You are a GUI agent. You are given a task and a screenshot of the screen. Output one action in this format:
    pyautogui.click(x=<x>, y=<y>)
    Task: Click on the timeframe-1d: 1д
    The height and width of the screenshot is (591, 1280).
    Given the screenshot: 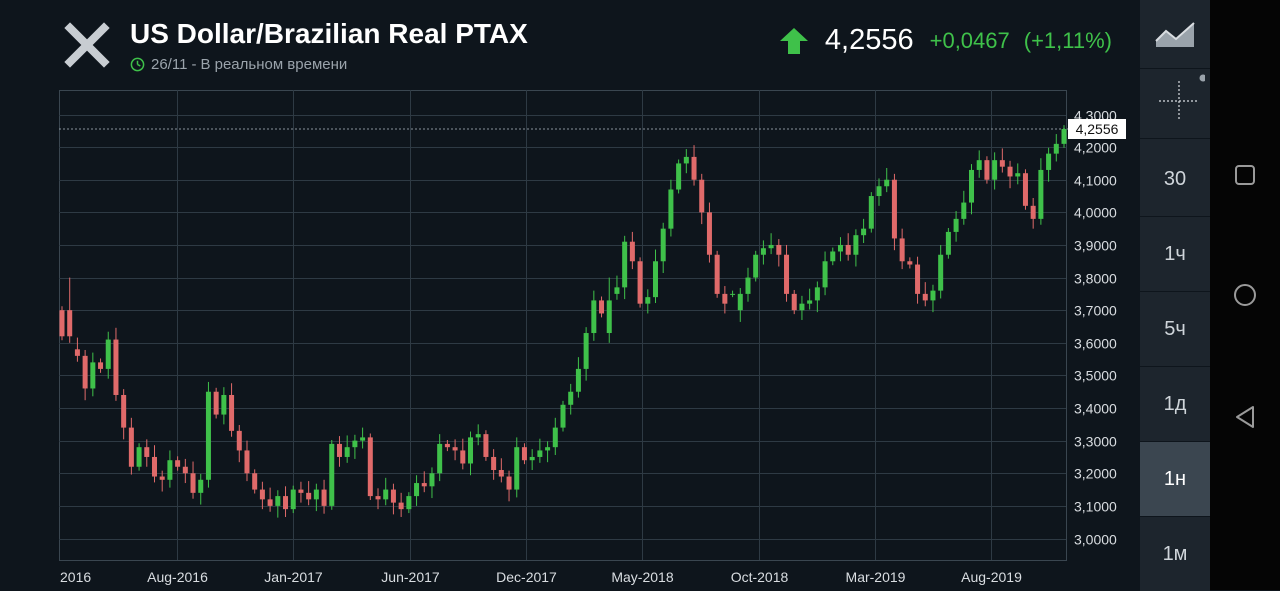 What is the action you would take?
    pyautogui.click(x=1175, y=404)
    